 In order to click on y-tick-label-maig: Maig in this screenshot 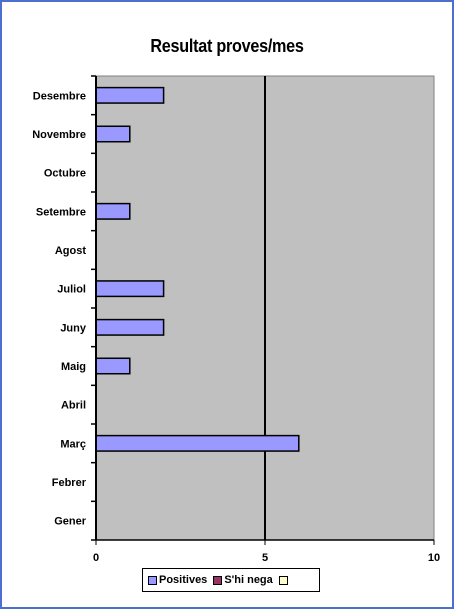, I will do `click(73, 367)`.